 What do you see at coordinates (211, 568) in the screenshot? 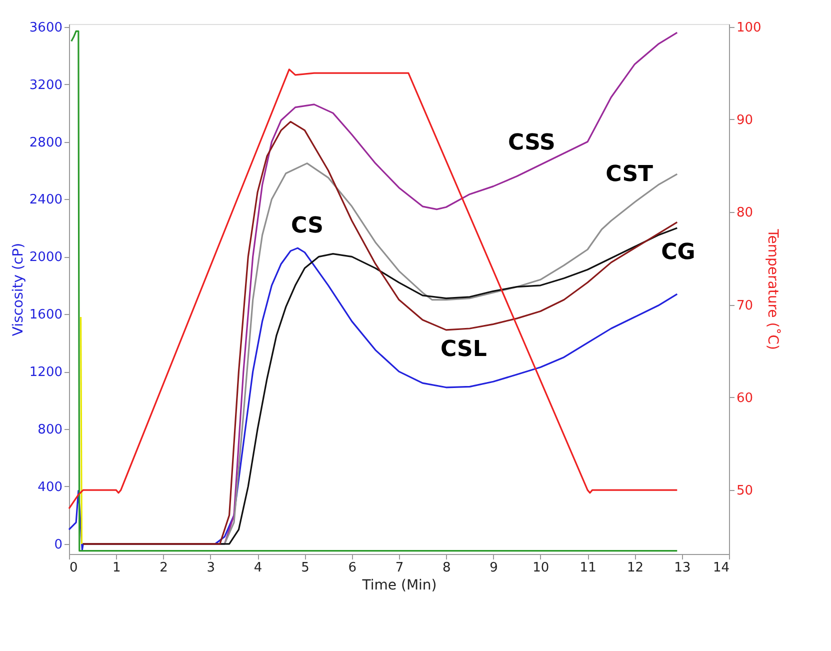
I see `x-tick-label: 3` at bounding box center [211, 568].